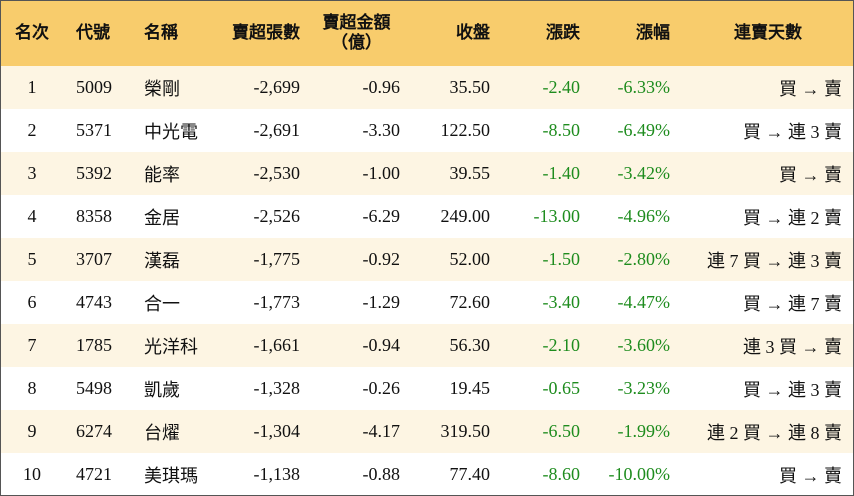  What do you see at coordinates (561, 130) in the screenshot?
I see `table-cell: -8.50` at bounding box center [561, 130].